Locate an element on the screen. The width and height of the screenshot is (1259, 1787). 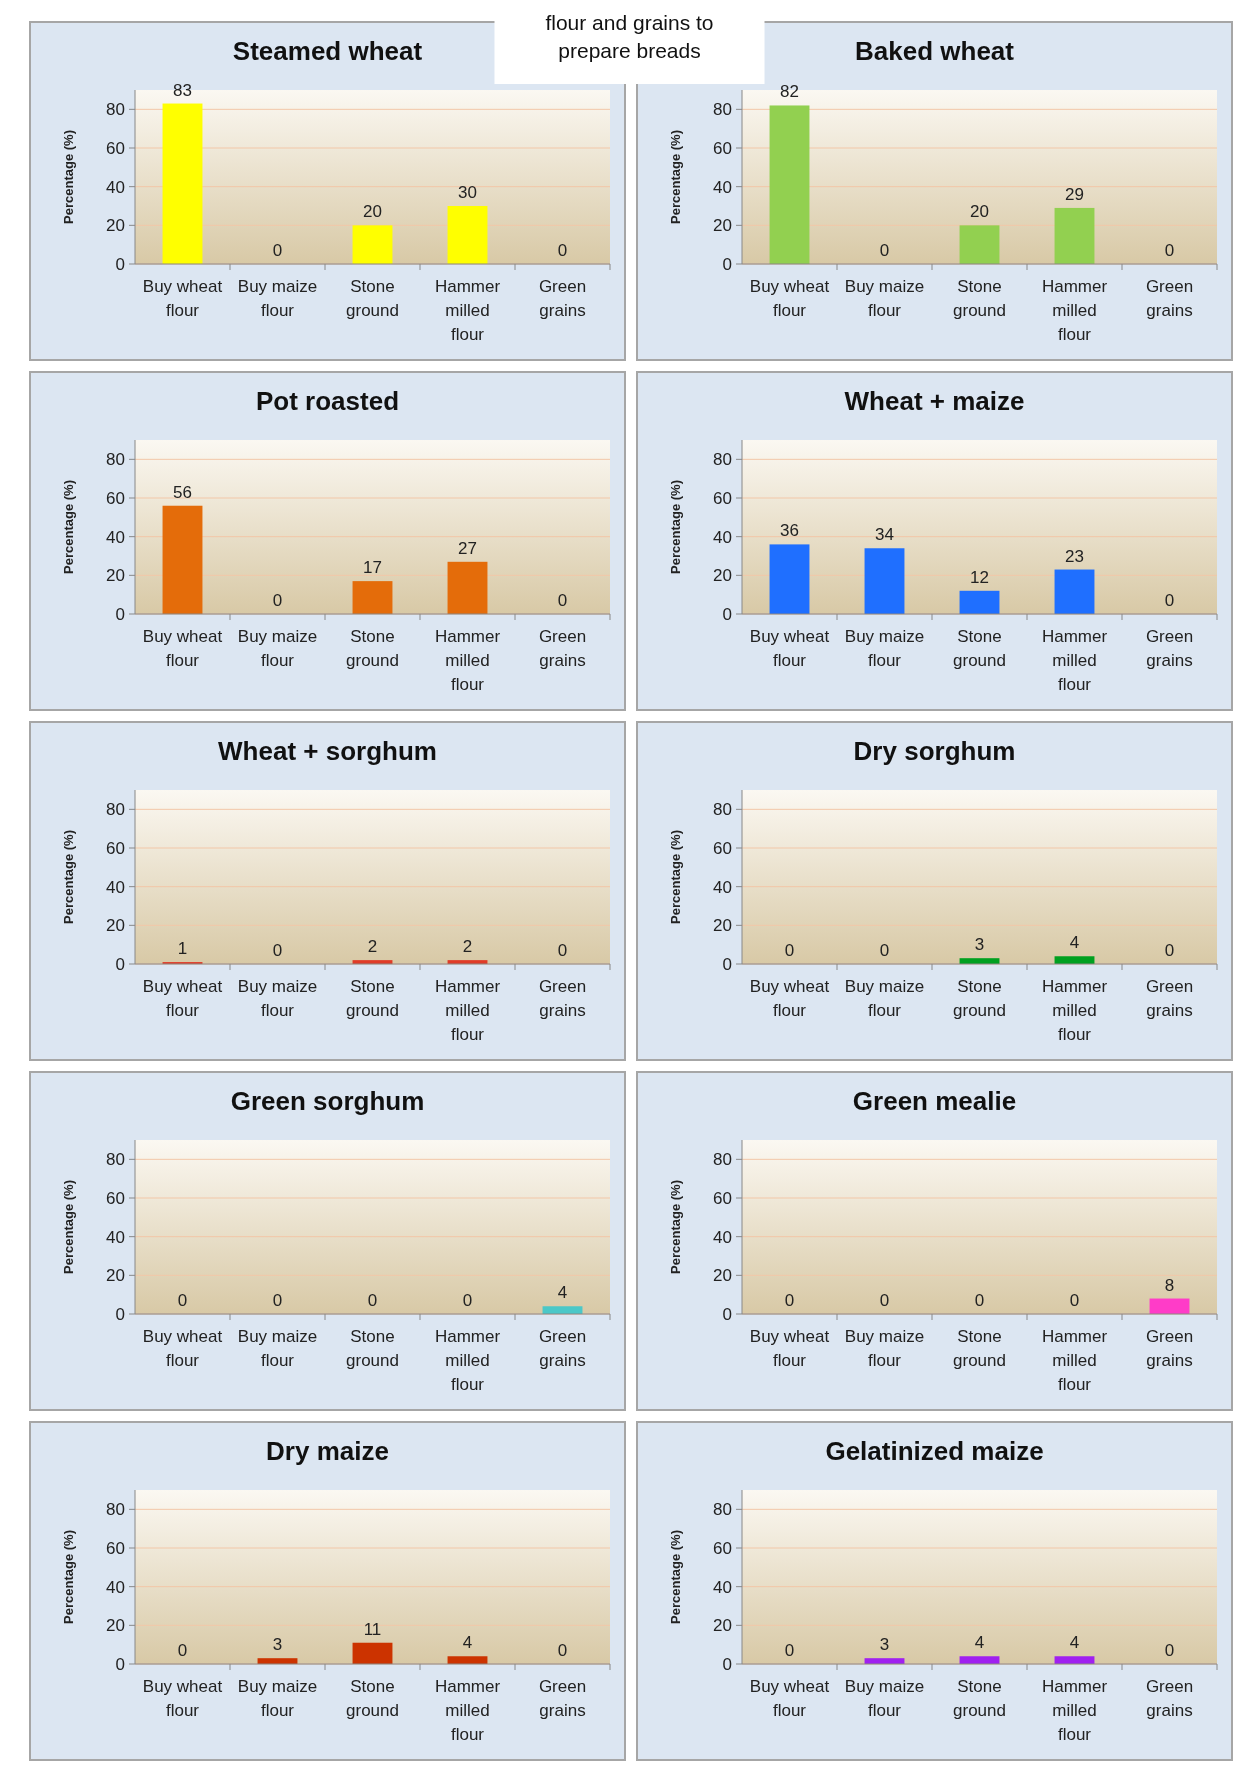
data-label: 30 is located at coordinates (467, 192).